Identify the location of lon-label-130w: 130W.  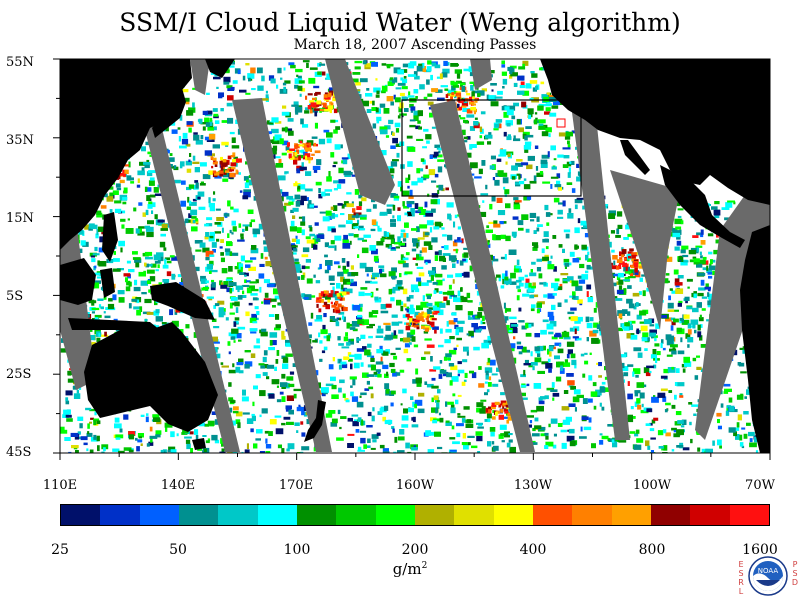
(533, 485).